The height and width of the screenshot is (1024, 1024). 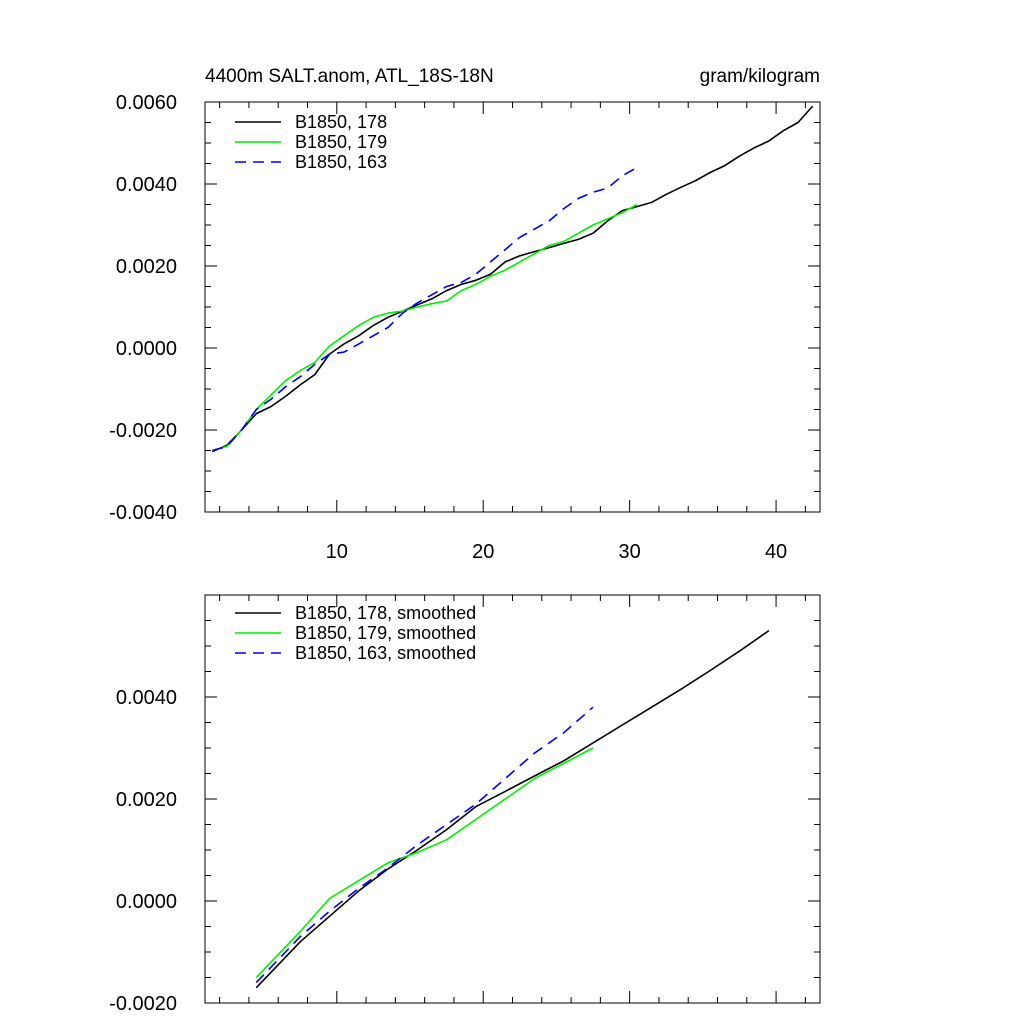 I want to click on top-y-tick-label: -0.0020, so click(x=143, y=431).